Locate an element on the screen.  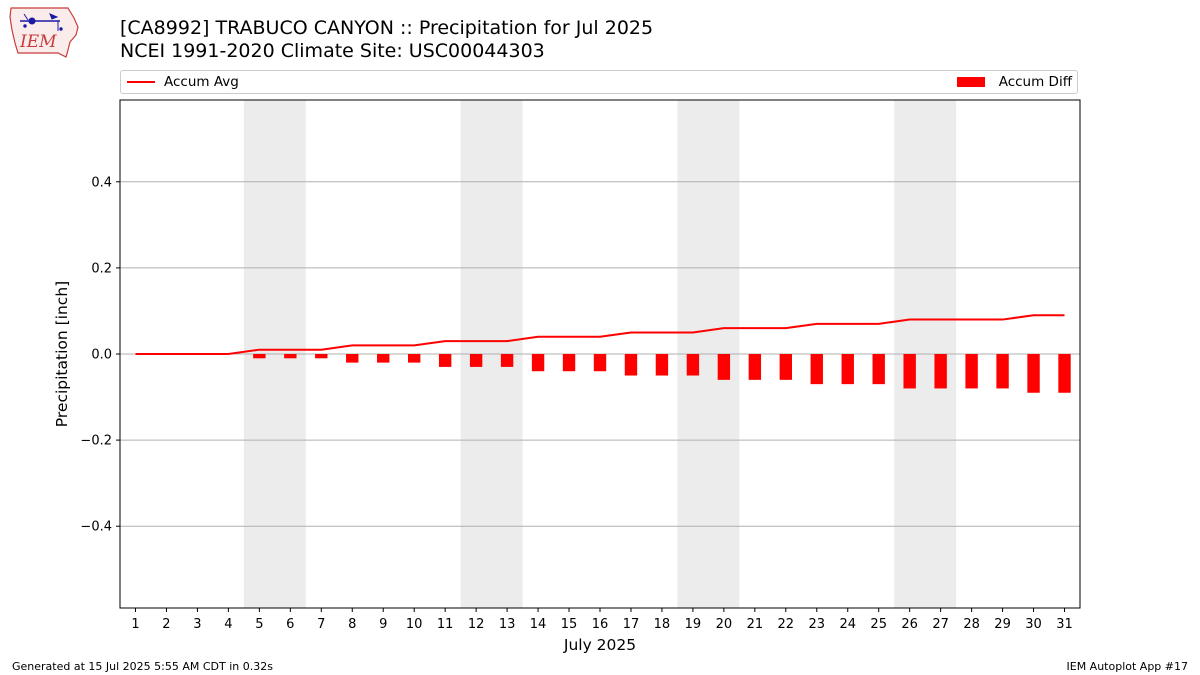
x-axis-label: July 2025 is located at coordinates (599, 645).